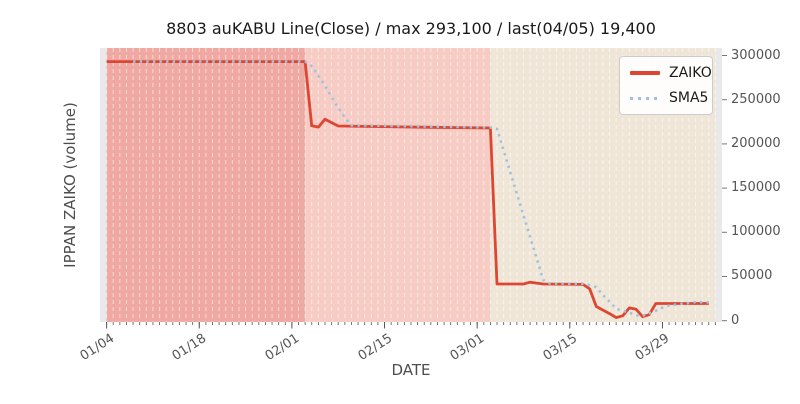 The image size is (800, 404). I want to click on y-tick-label: 0, so click(735, 320).